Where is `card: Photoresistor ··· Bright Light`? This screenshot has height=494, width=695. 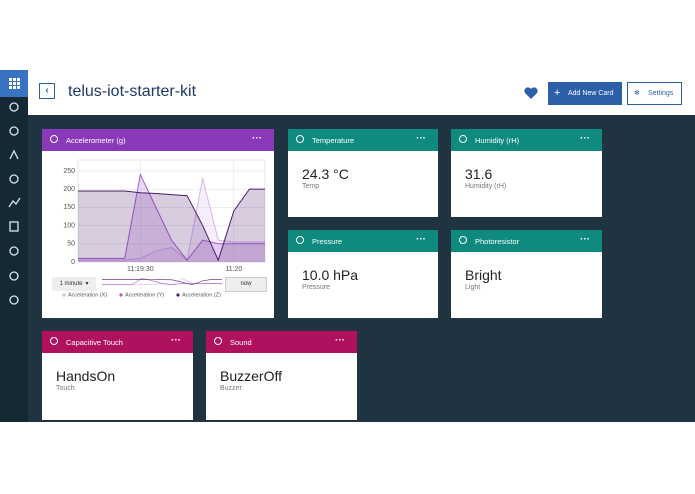 card: Photoresistor ··· Bright Light is located at coordinates (526, 274).